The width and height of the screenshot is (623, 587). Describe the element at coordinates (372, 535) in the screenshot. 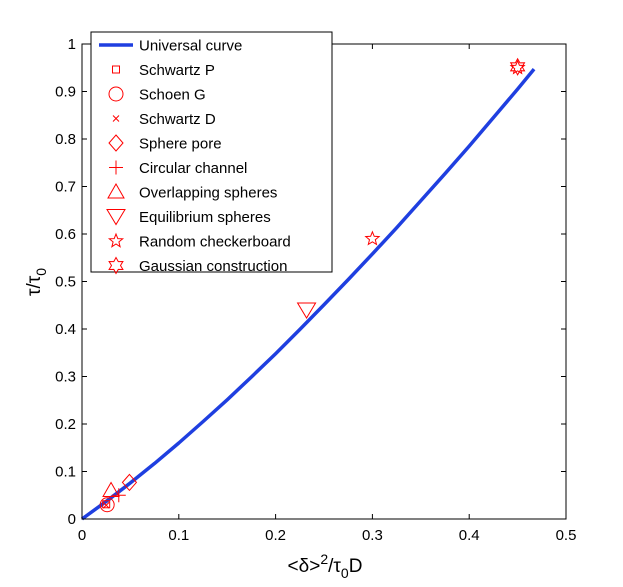

I see `x-tick-label: 0.3` at that location.